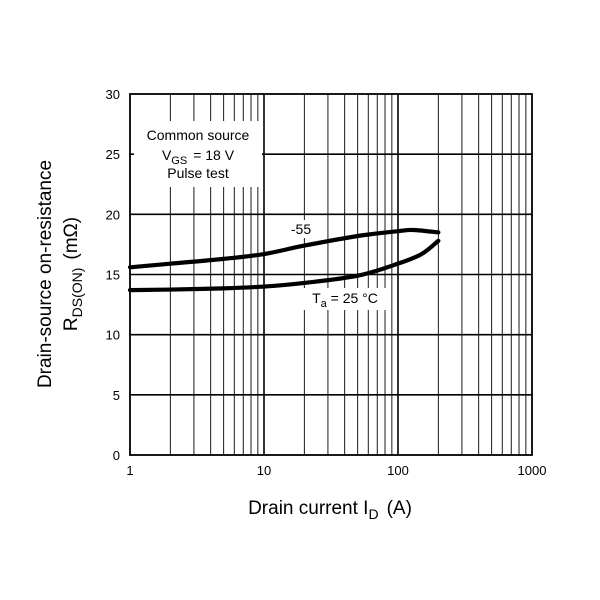  I want to click on conditions-line3: Pulse test, so click(198, 173).